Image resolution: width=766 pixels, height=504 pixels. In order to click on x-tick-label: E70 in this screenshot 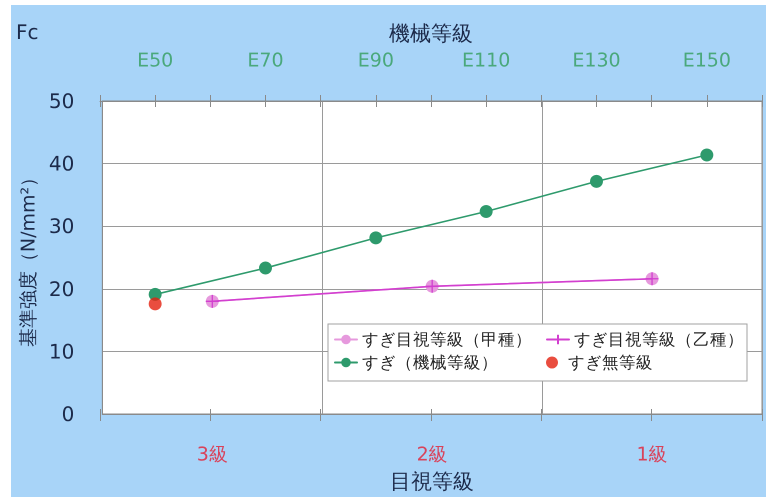, I will do `click(265, 61)`.